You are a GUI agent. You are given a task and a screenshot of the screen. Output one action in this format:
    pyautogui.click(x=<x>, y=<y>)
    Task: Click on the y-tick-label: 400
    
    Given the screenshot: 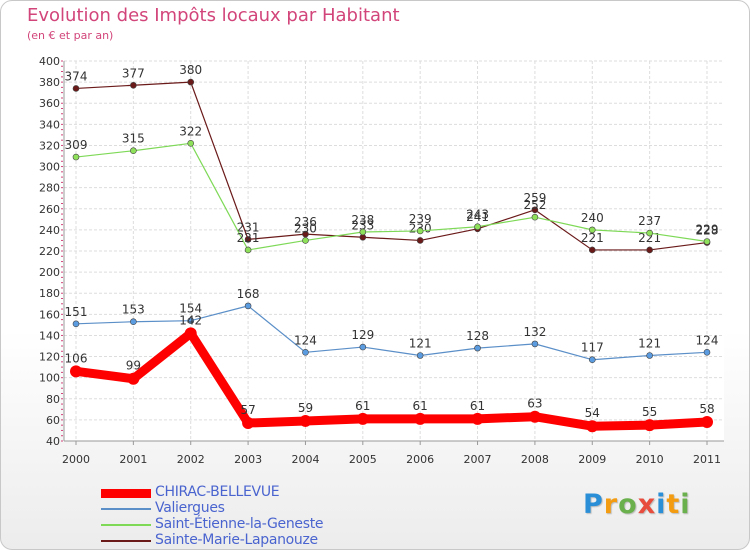 What is the action you would take?
    pyautogui.click(x=49, y=61)
    